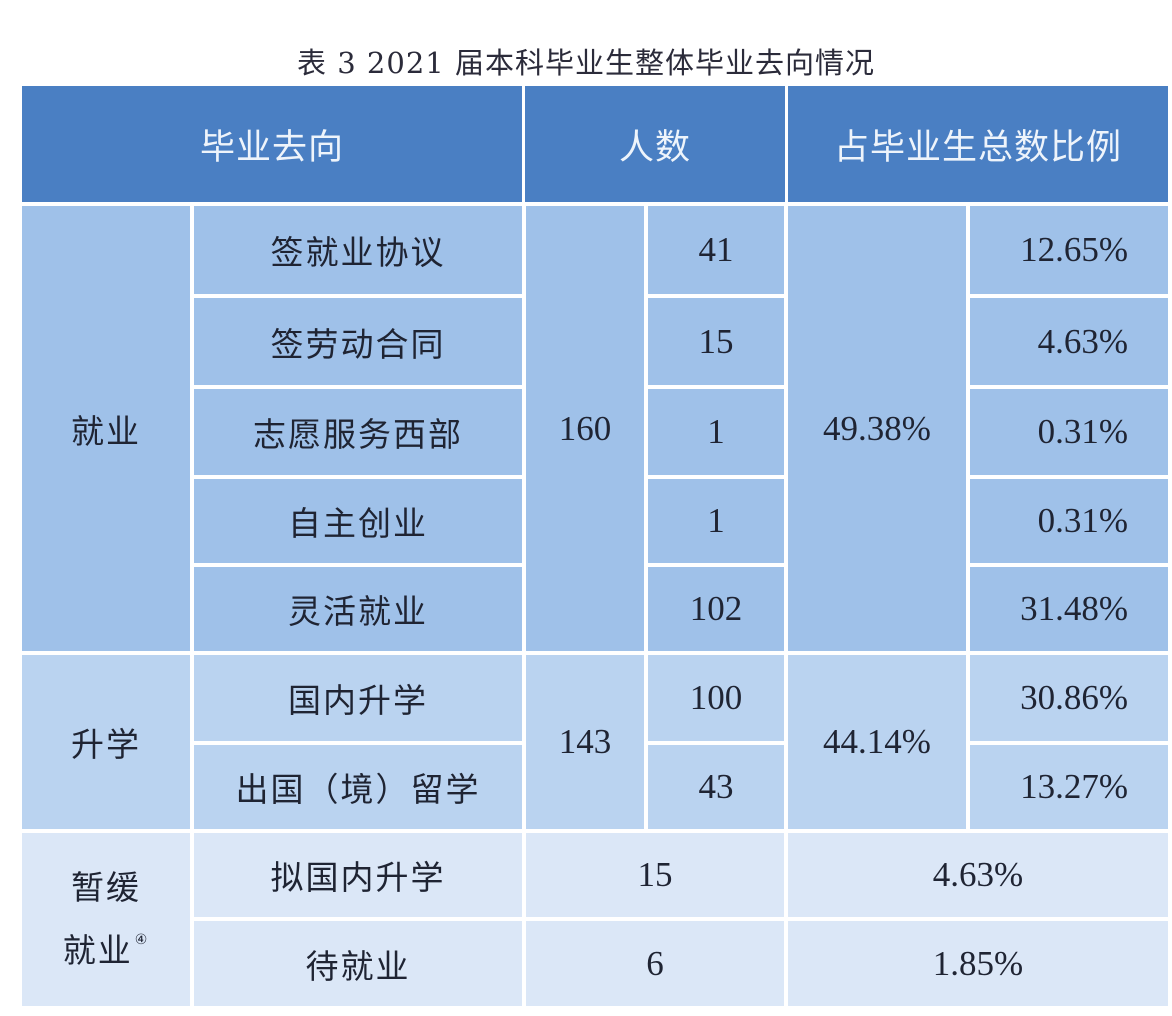  Describe the element at coordinates (358, 875) in the screenshot. I see `row-item: 拟国内升学` at that location.